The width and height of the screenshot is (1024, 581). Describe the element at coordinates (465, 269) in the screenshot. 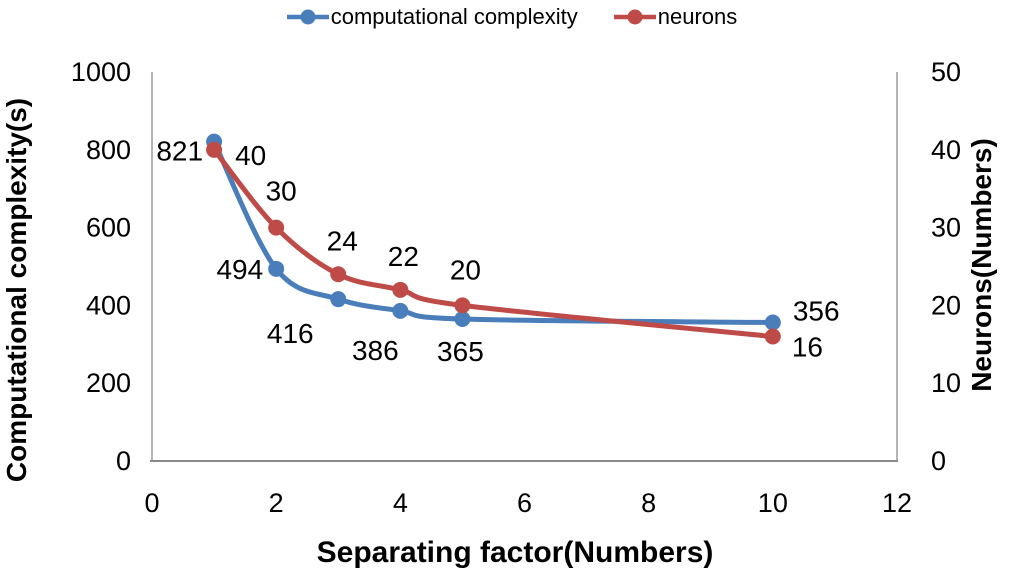

I see `data-label: 20` at that location.